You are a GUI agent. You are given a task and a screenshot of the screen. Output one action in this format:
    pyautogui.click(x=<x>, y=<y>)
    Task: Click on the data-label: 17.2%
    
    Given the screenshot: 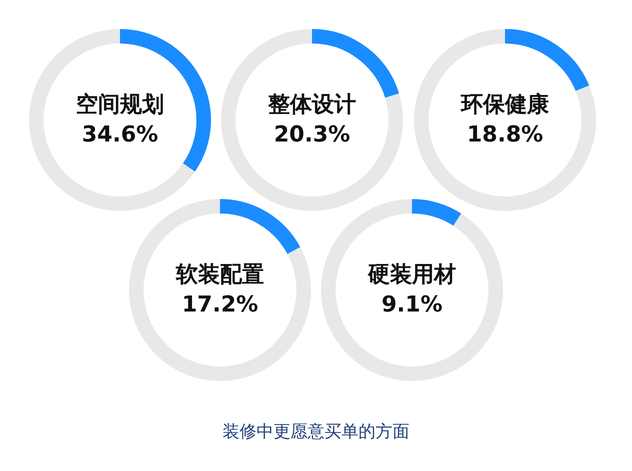 What is the action you would take?
    pyautogui.click(x=220, y=305)
    